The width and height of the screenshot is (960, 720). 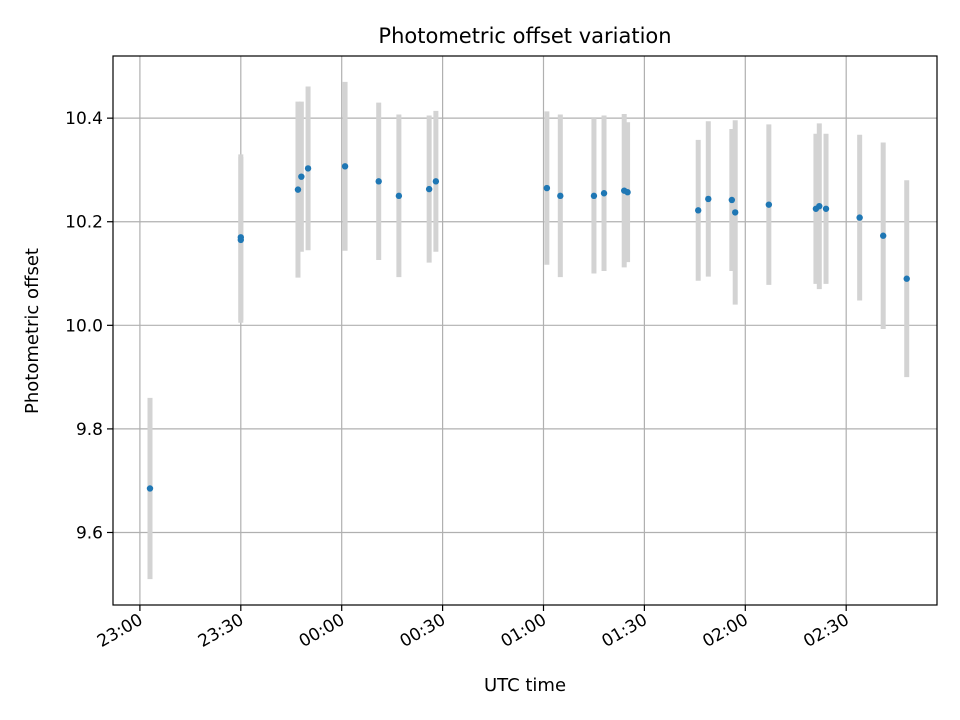 I want to click on y-tick-label: 10.2, so click(x=84, y=223).